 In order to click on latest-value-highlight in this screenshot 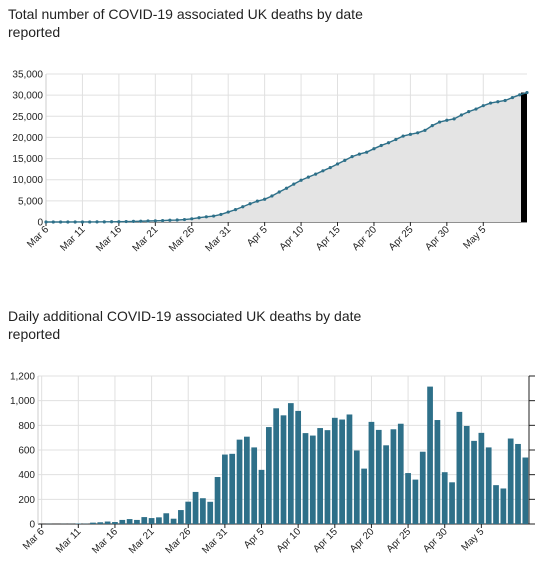, I will do `click(524, 157)`.